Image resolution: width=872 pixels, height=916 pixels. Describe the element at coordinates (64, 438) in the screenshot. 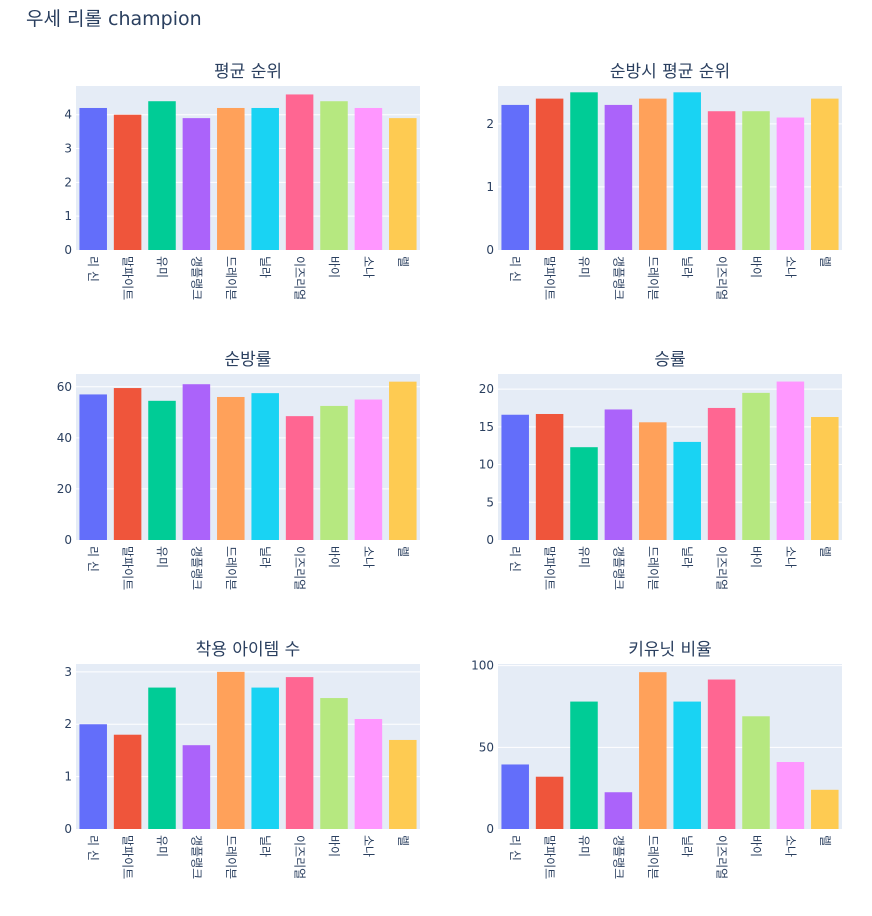

I see `y-tick-label: 40` at that location.